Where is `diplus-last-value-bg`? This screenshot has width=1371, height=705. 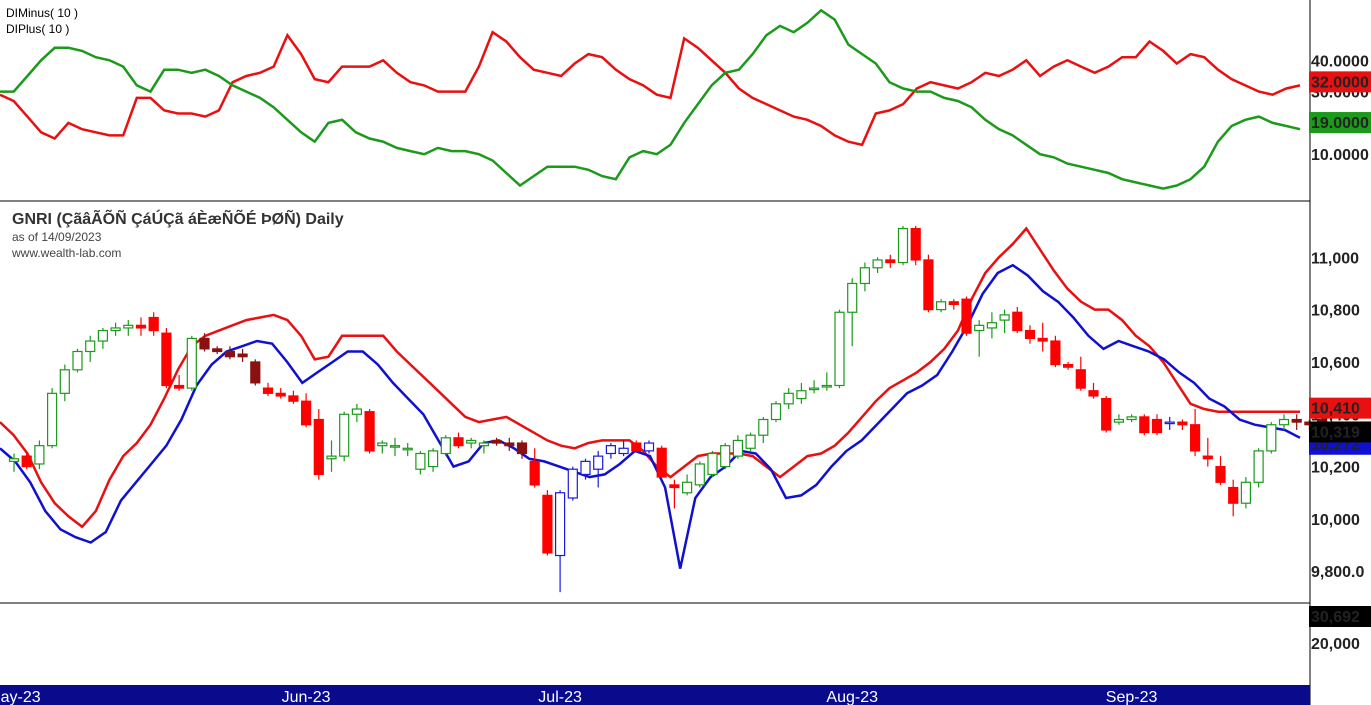 diplus-last-value-bg is located at coordinates (1340, 123).